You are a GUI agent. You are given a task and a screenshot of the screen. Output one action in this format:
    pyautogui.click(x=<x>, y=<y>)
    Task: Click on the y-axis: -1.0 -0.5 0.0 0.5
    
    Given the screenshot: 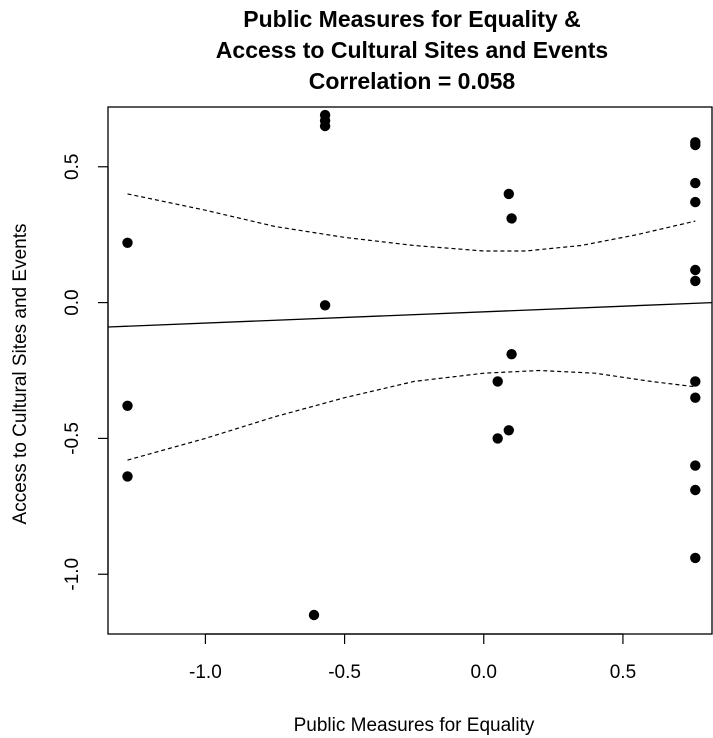 What is the action you would take?
    pyautogui.click(x=85, y=372)
    